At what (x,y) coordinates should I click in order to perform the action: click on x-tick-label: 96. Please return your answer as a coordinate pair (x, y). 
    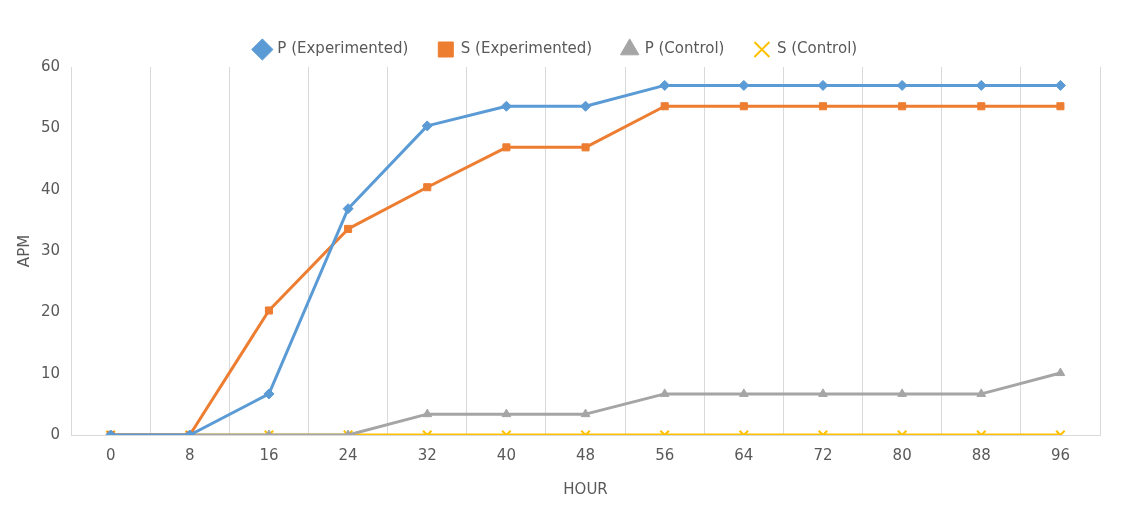
    Looking at the image, I should click on (1060, 454).